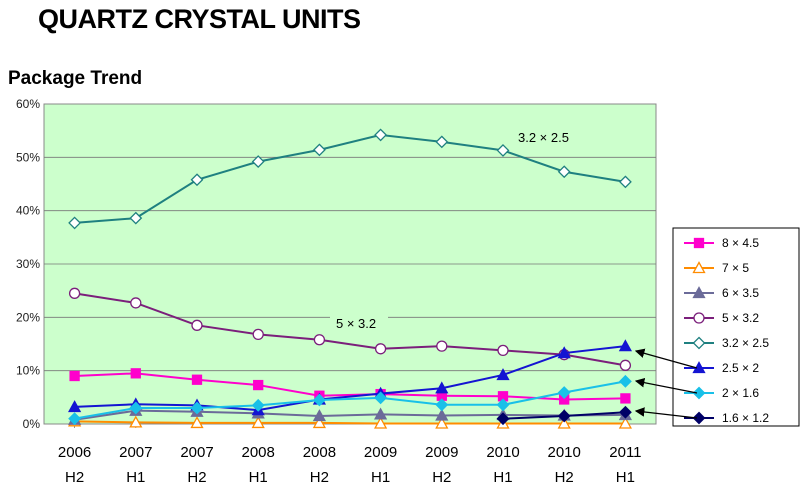 The image size is (800, 504). I want to click on legend-label: 7 × 5, so click(735, 268).